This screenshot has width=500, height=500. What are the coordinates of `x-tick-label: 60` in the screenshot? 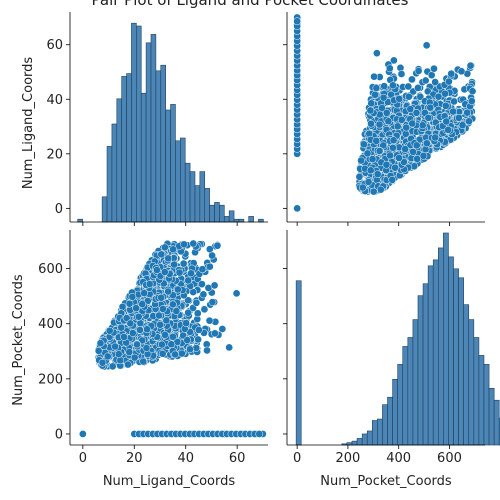 It's located at (237, 458).